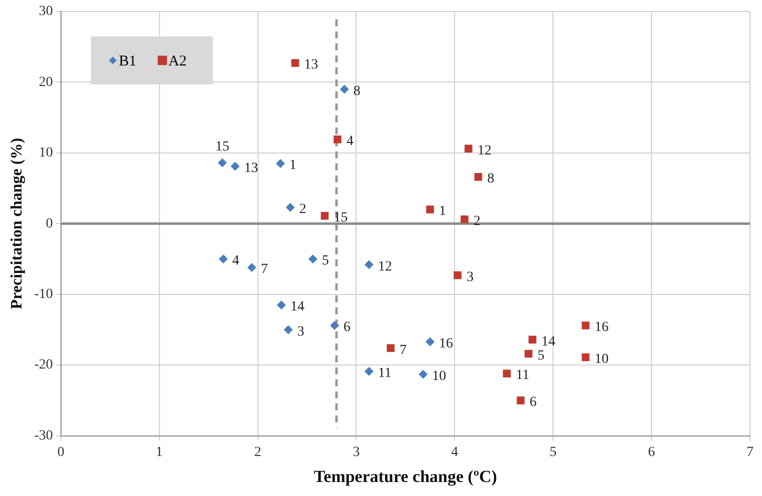 The height and width of the screenshot is (496, 762). What do you see at coordinates (127, 61) in the screenshot?
I see `legend-label: B1` at bounding box center [127, 61].